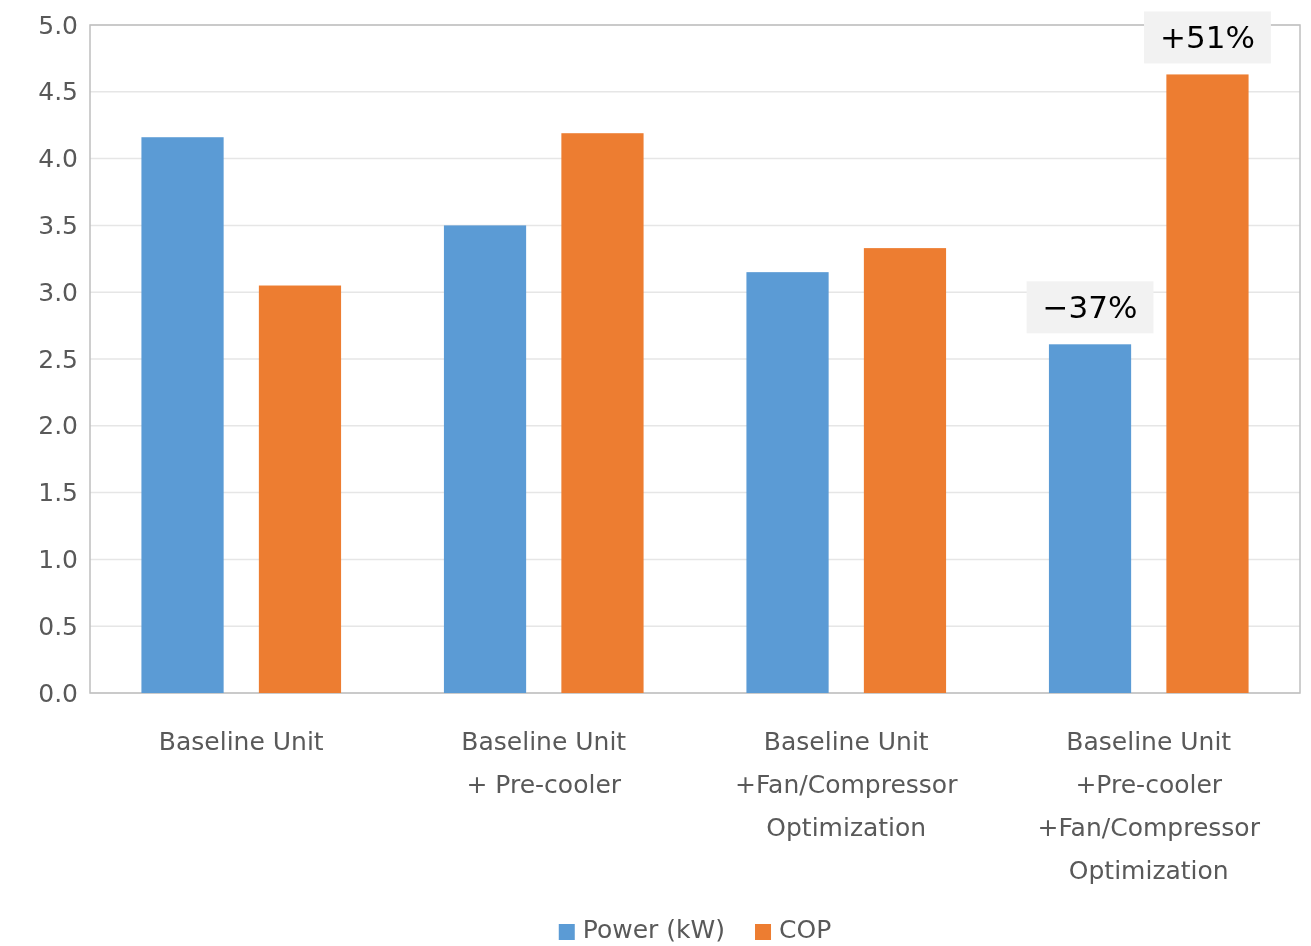 Image resolution: width=1311 pixels, height=946 pixels. What do you see at coordinates (58, 693) in the screenshot?
I see `y-tick-label: 0.0` at bounding box center [58, 693].